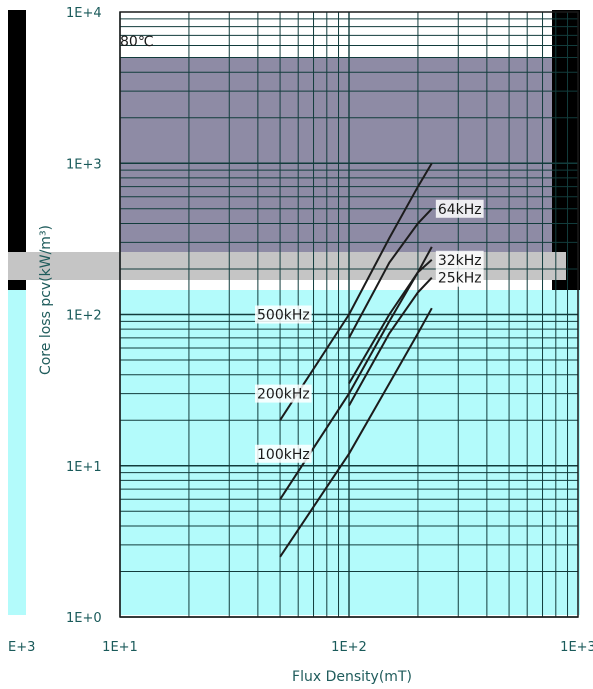  Describe the element at coordinates (84, 467) in the screenshot. I see `y-tick-label: 1E+1` at that location.